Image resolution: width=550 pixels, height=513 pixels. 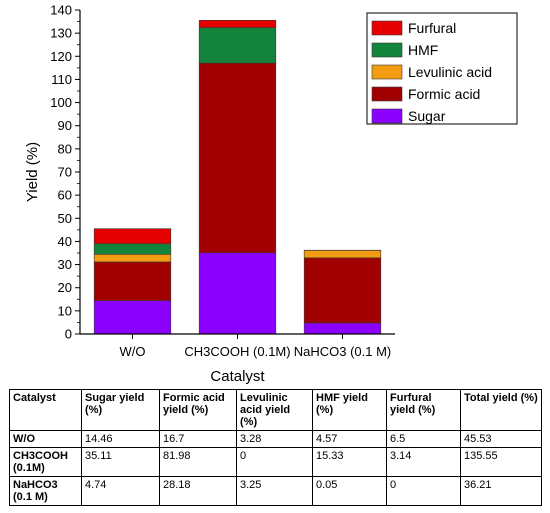 I want to click on legend-label-sugar: Sugar, so click(x=427, y=116).